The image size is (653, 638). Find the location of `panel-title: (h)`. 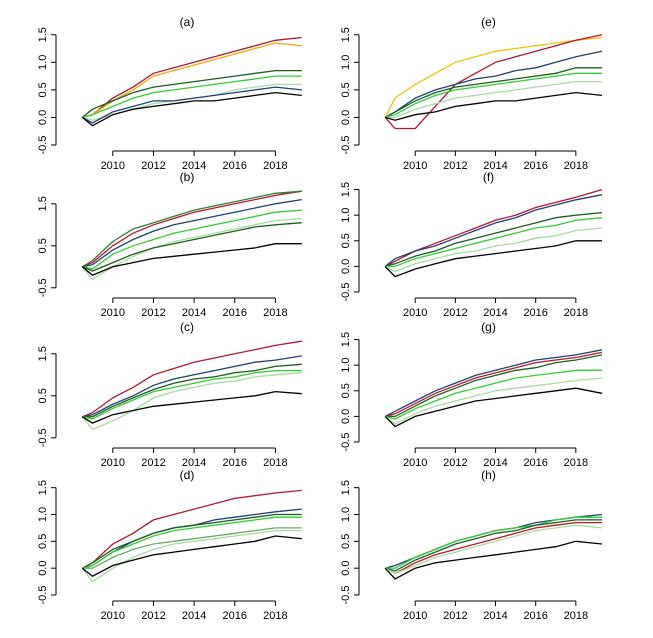

panel-title: (h) is located at coordinates (488, 475).